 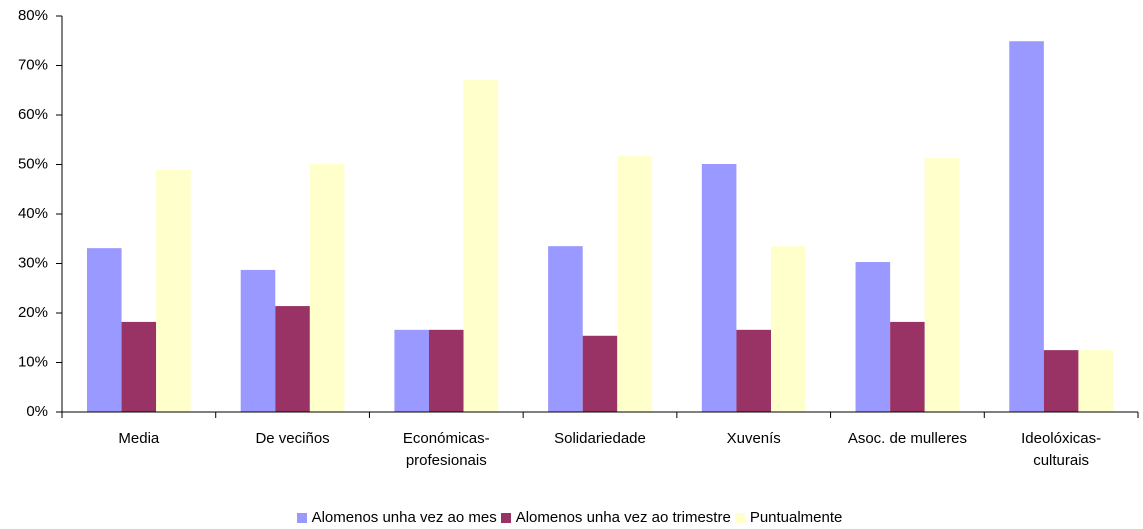 I want to click on legend-item: Alomenos unha vez ao trimestre, so click(x=615, y=517).